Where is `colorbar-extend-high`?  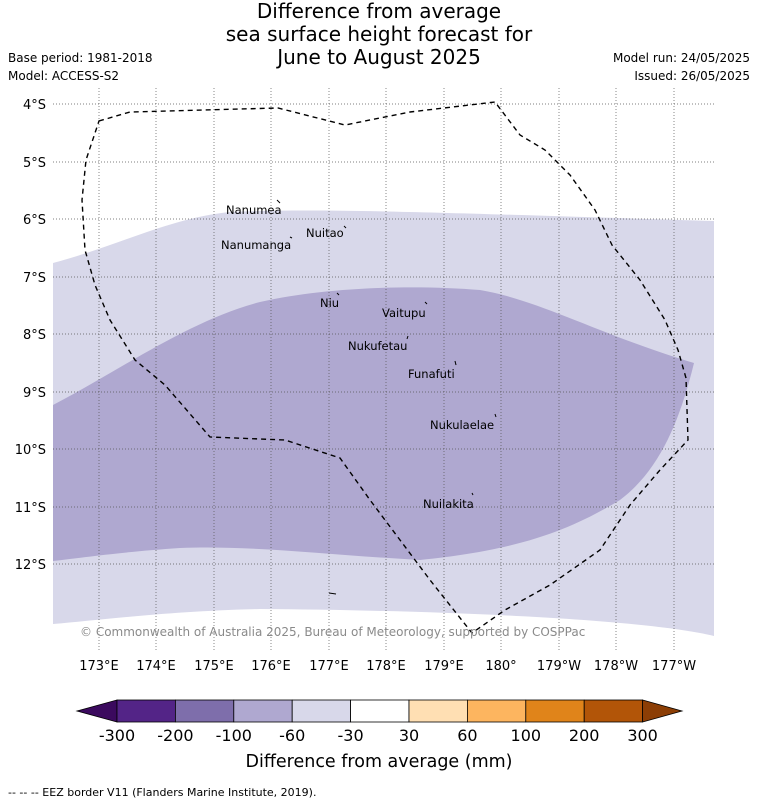 colorbar-extend-high is located at coordinates (663, 711).